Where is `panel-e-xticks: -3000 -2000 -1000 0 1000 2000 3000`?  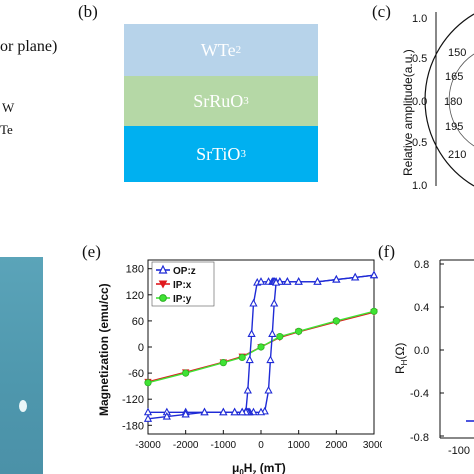 panel-e-xticks: -3000 -2000 -1000 0 1000 2000 3000 is located at coordinates (258, 440).